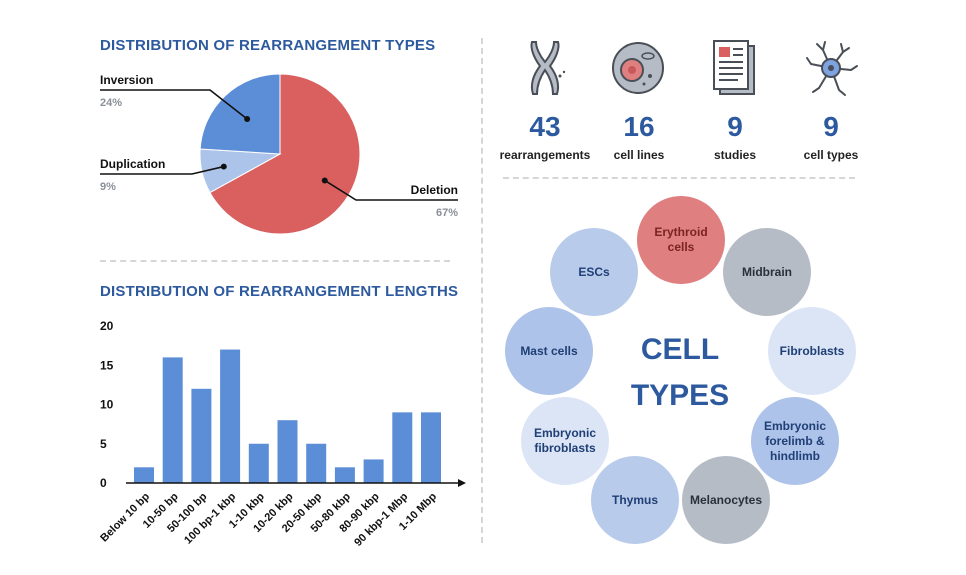 The height and width of the screenshot is (575, 966). What do you see at coordinates (680, 349) in the screenshot?
I see `cell-types-heading-line1: CELL` at bounding box center [680, 349].